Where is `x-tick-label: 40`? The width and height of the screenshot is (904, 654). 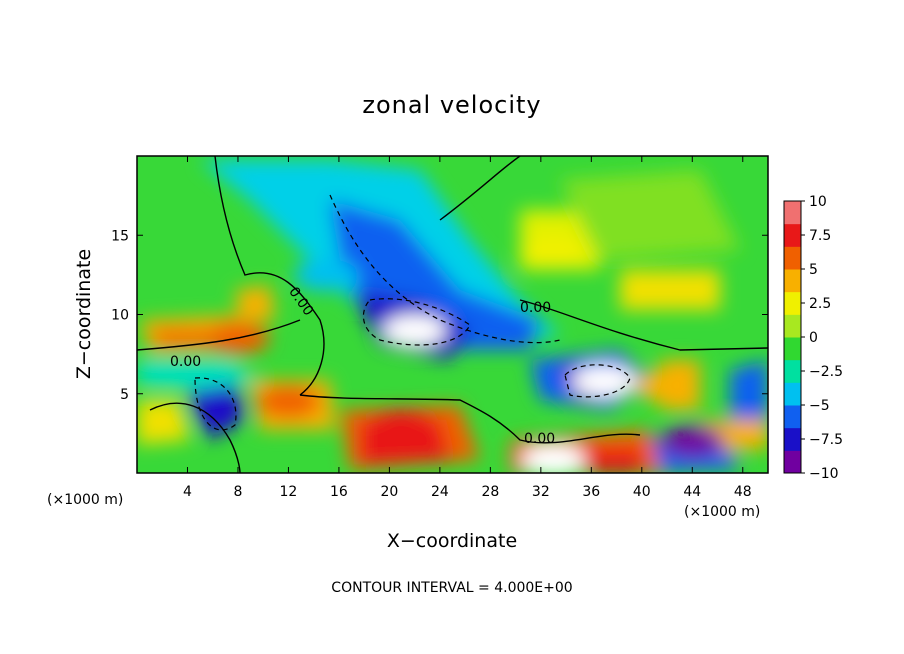 x-tick-label: 40 is located at coordinates (642, 492).